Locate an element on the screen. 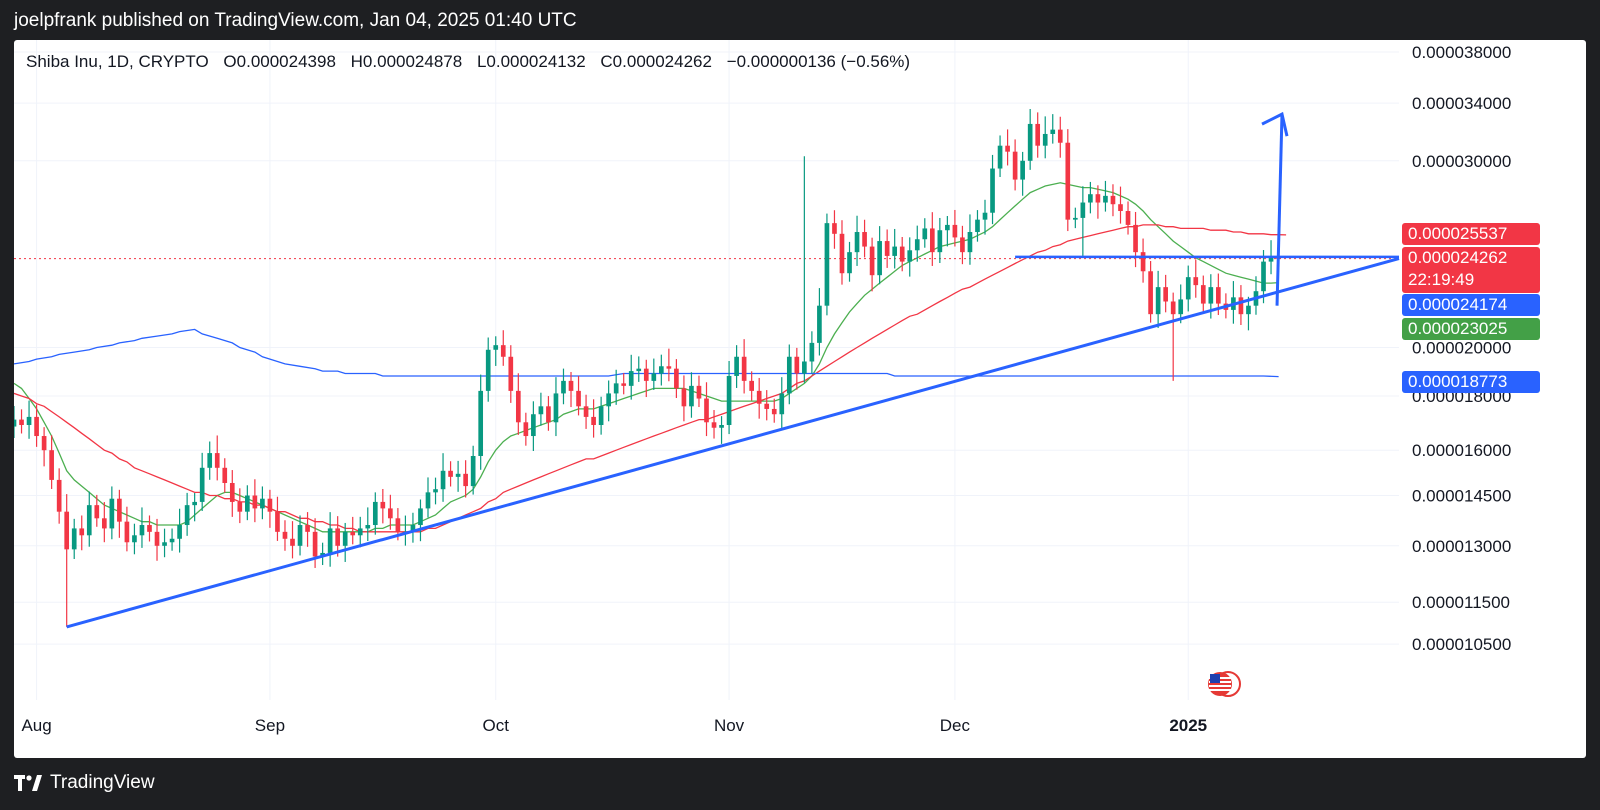  price-tick-label: 0.000016000 is located at coordinates (1461, 450).